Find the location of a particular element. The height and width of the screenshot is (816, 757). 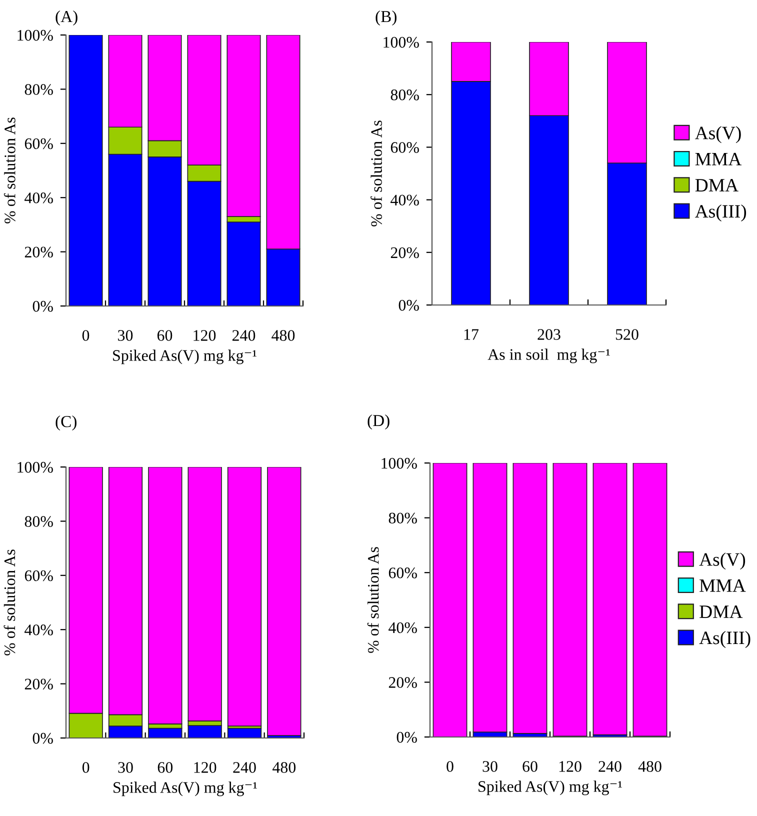

chart-title: (D) is located at coordinates (379, 422).